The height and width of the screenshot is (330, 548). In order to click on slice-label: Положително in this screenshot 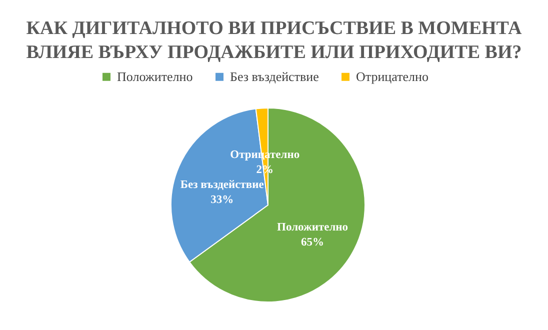, I will do `click(312, 228)`.